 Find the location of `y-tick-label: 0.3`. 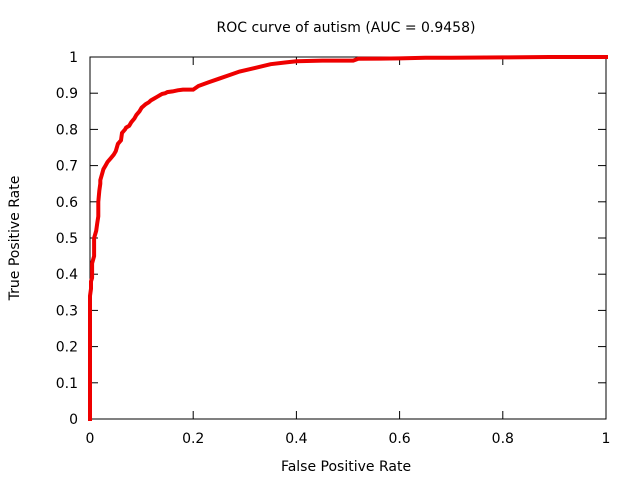

y-tick-label: 0.3 is located at coordinates (67, 311).